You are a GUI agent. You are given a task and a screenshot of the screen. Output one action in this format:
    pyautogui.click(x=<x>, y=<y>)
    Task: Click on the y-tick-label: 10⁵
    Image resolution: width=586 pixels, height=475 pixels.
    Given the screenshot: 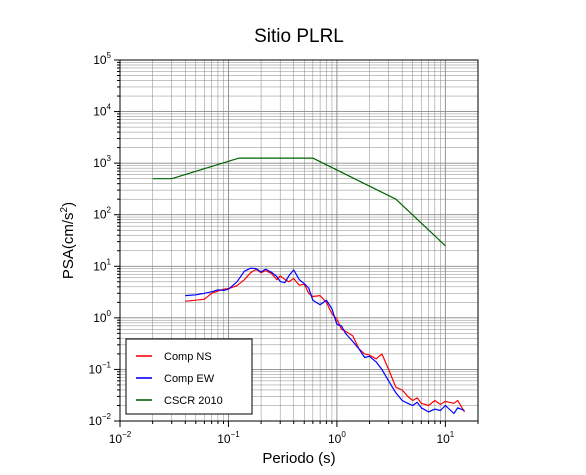 What is the action you would take?
    pyautogui.click(x=102, y=59)
    